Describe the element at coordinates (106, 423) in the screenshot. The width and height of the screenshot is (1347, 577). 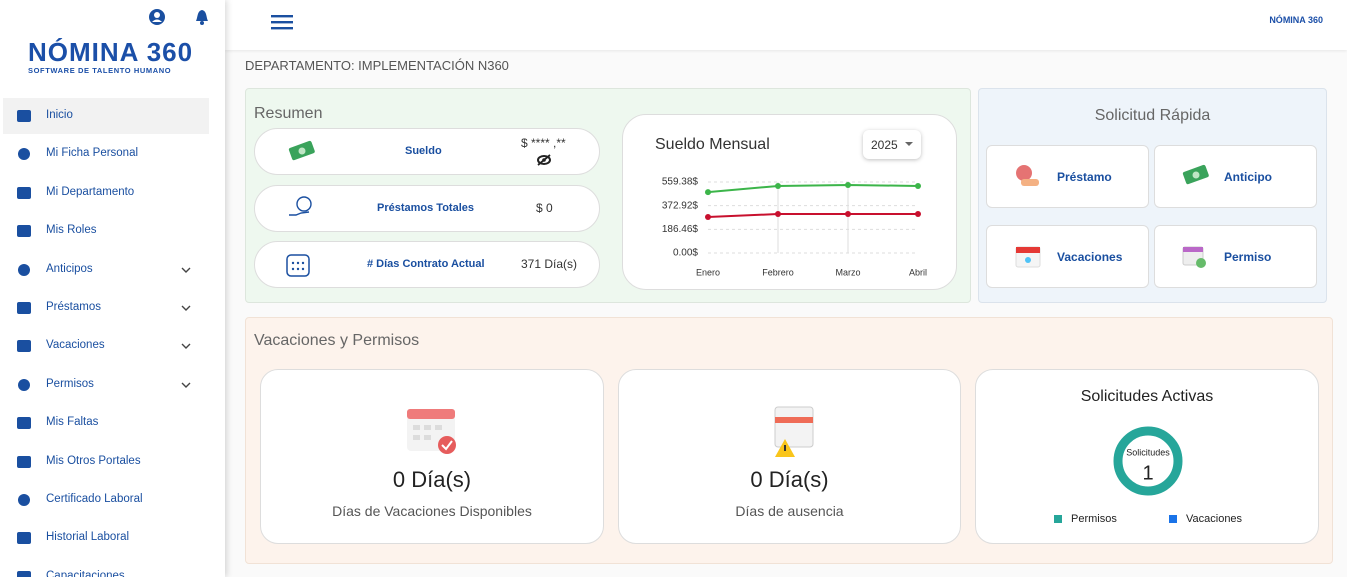
I see `nav-item: Mis Faltas` at that location.